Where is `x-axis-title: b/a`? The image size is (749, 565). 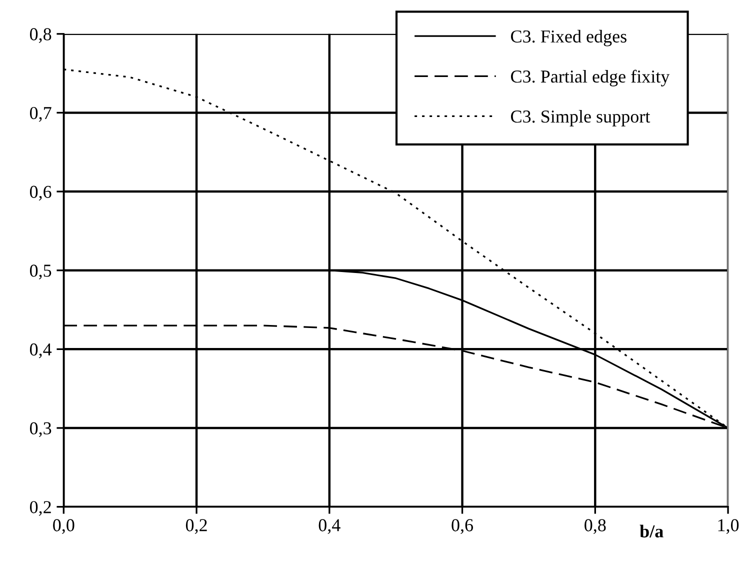 x-axis-title: b/a is located at coordinates (652, 531).